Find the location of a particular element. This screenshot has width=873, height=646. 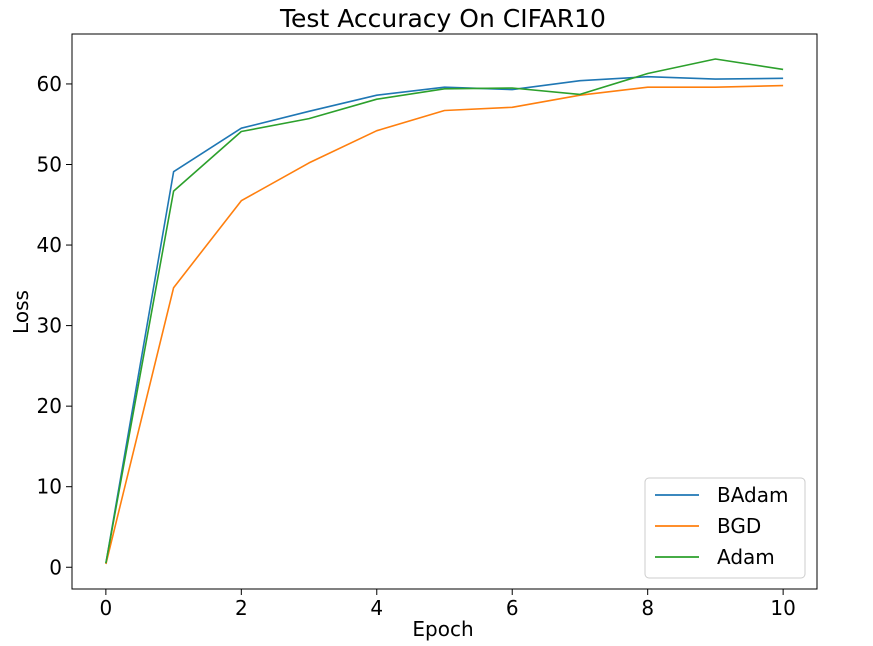

chart-title: Test Accuracy On CIFAR10 is located at coordinates (442, 18).